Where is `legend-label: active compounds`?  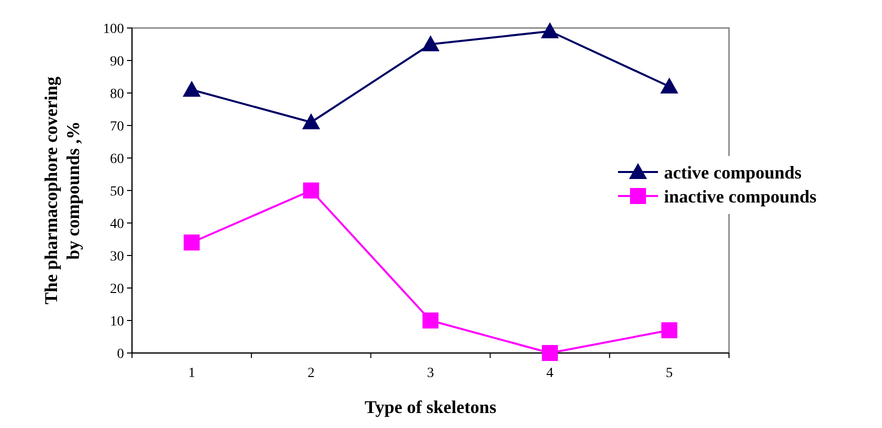
legend-label: active compounds is located at coordinates (733, 172).